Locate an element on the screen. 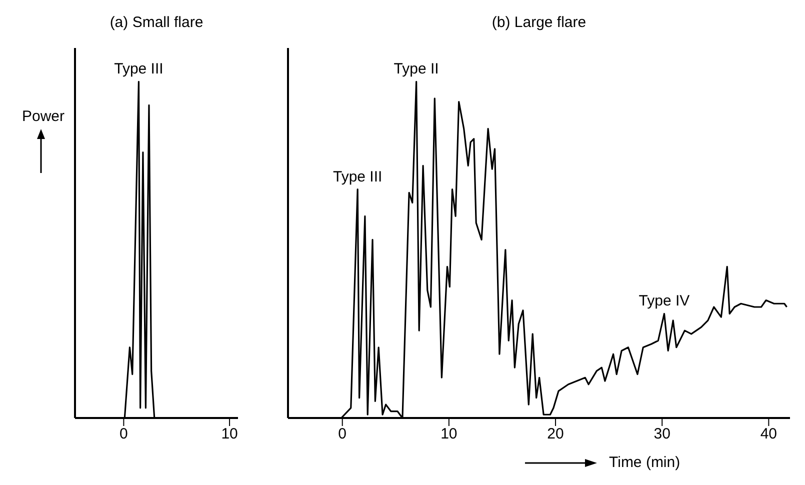  annotation: Type II is located at coordinates (416, 69).